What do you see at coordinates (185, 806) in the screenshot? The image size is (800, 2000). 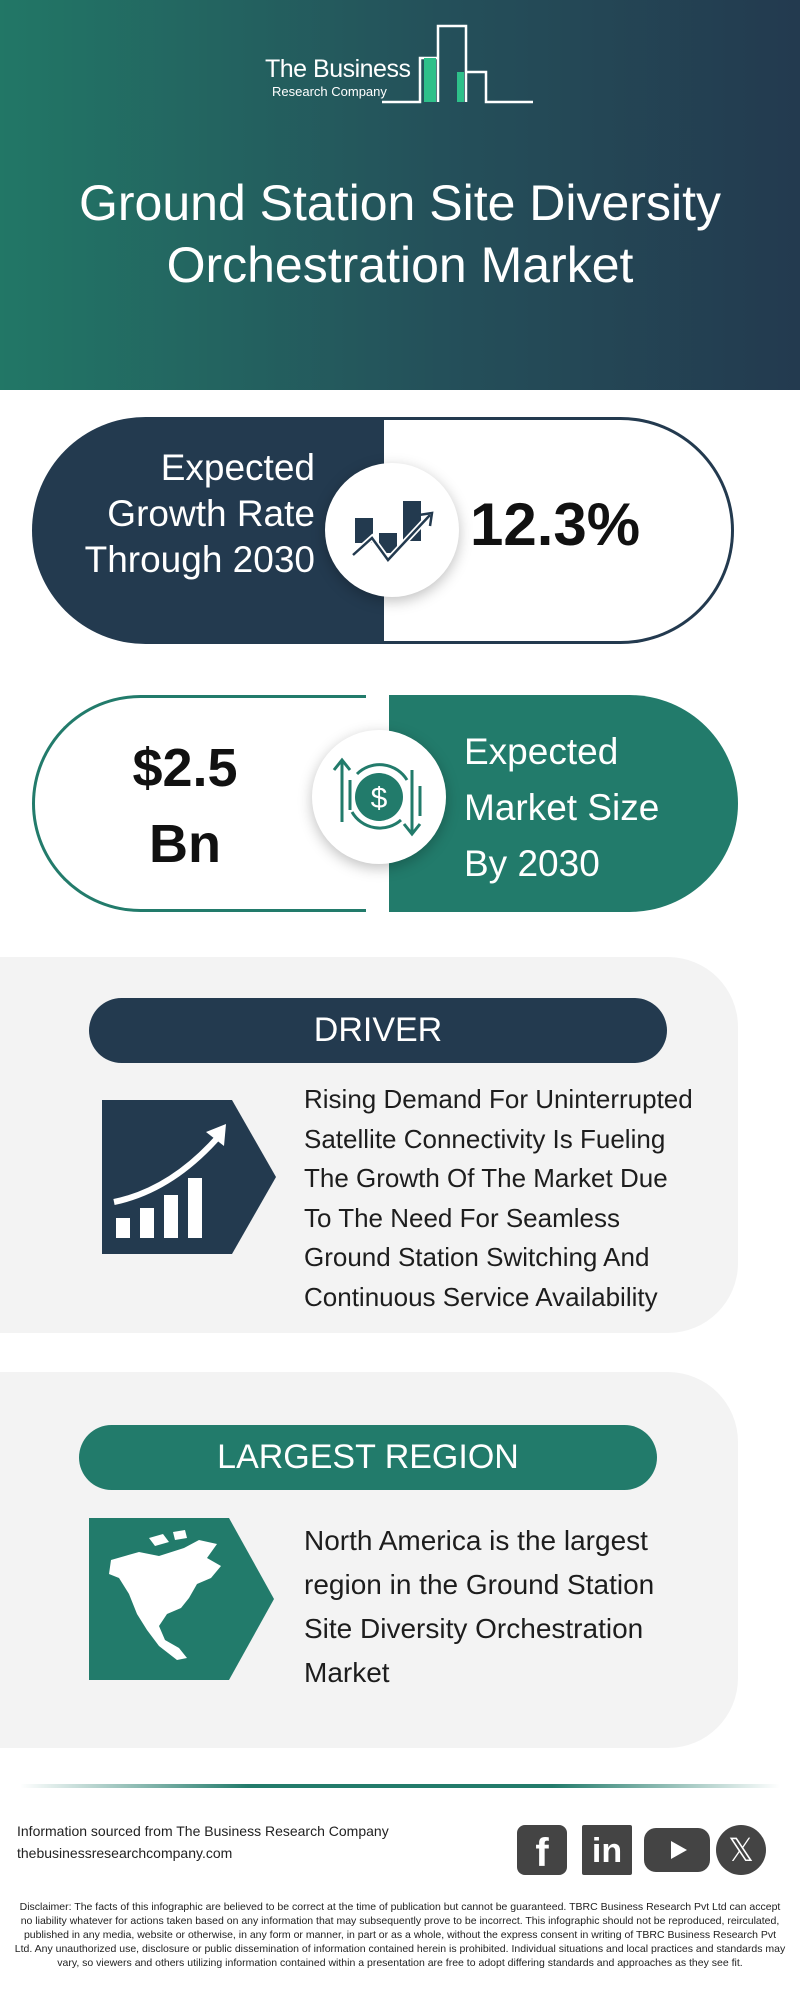 I see `market-size-value: $2.5 Bn` at bounding box center [185, 806].